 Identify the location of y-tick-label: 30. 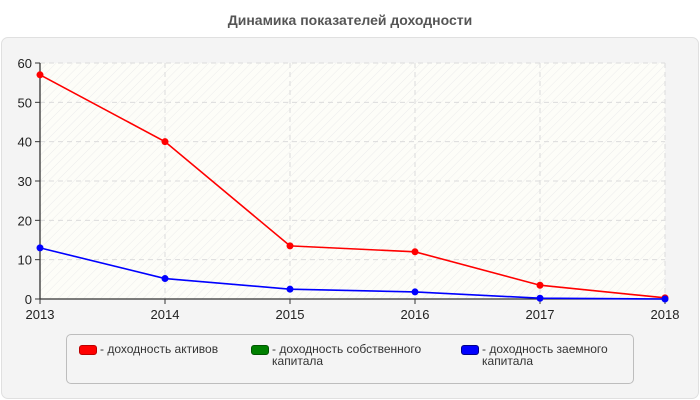
(25, 181).